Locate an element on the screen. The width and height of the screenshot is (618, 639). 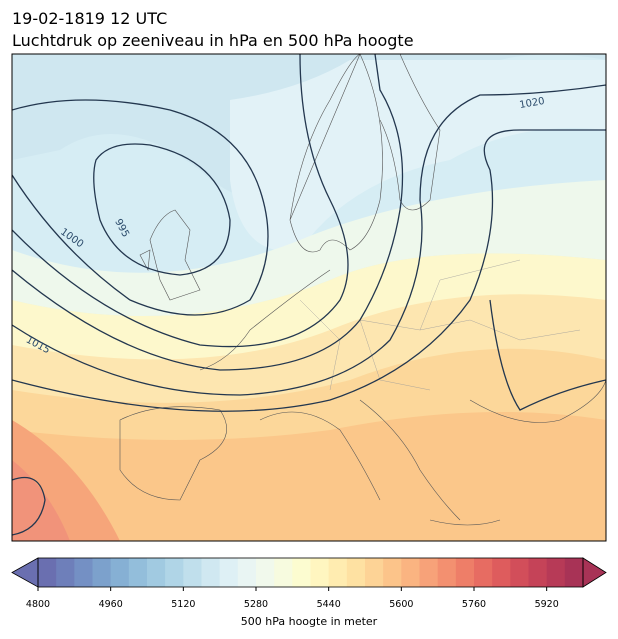
colorbar-tick-label: 5600 is located at coordinates (401, 604).